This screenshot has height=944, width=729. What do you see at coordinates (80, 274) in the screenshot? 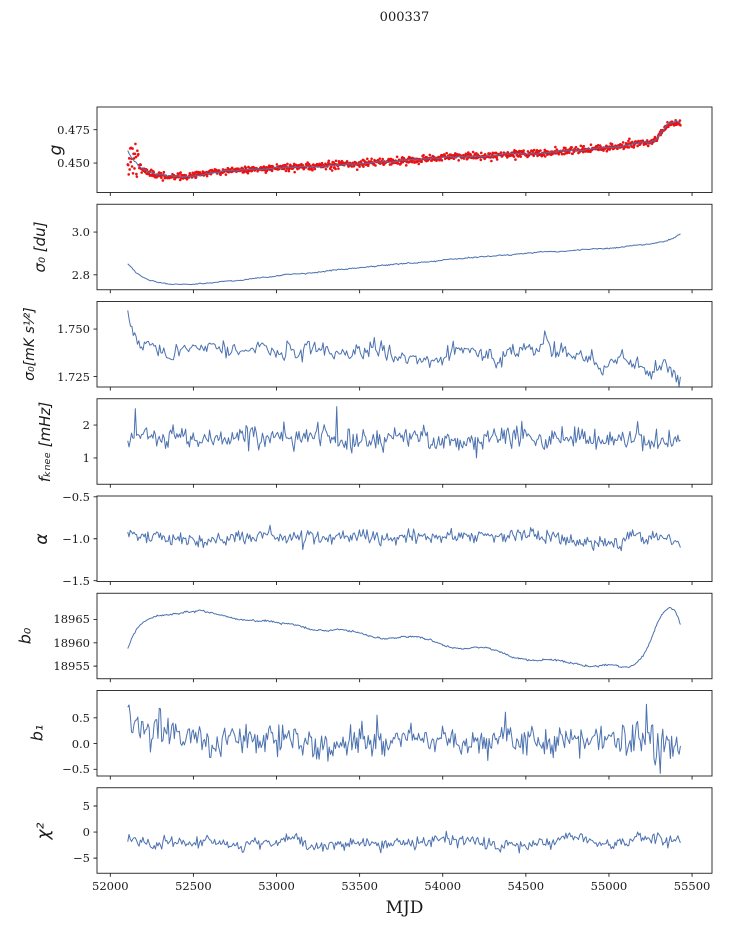
I see `y-tick-label: 2.8` at bounding box center [80, 274].